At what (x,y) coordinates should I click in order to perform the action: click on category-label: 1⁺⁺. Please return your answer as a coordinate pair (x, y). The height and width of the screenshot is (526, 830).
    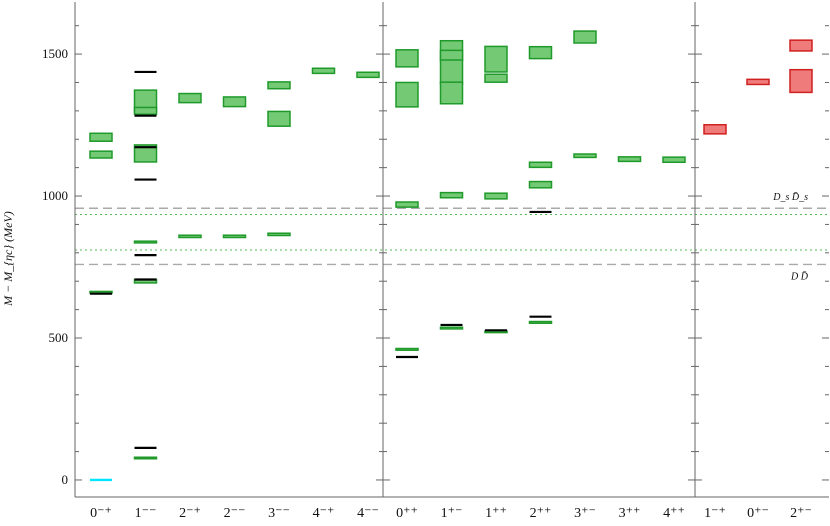
    Looking at the image, I should click on (496, 513).